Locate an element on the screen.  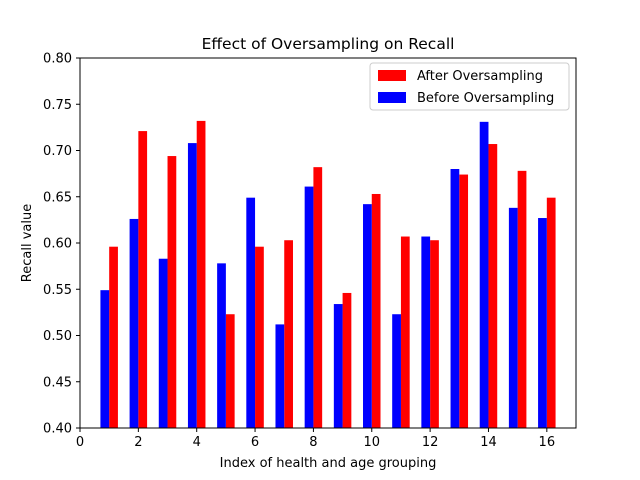
y-tick-label: 0.45 is located at coordinates (57, 382).